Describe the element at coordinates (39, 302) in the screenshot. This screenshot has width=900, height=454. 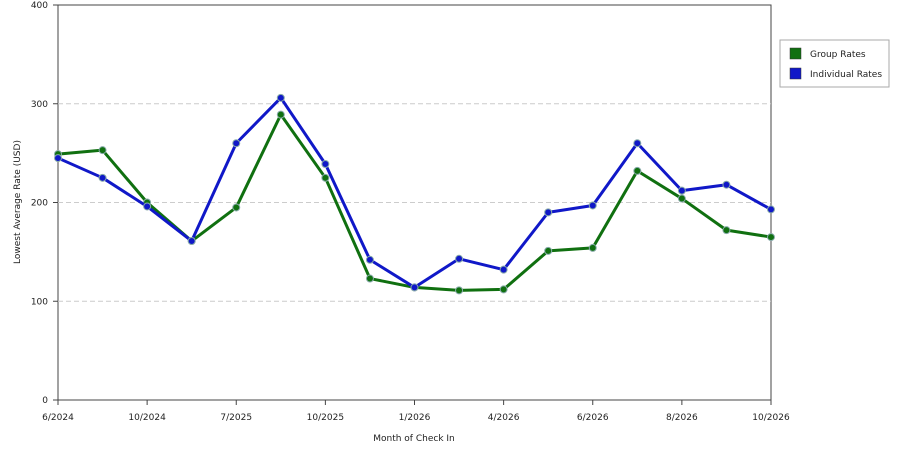
I see `y-tick-label: 100` at that location.